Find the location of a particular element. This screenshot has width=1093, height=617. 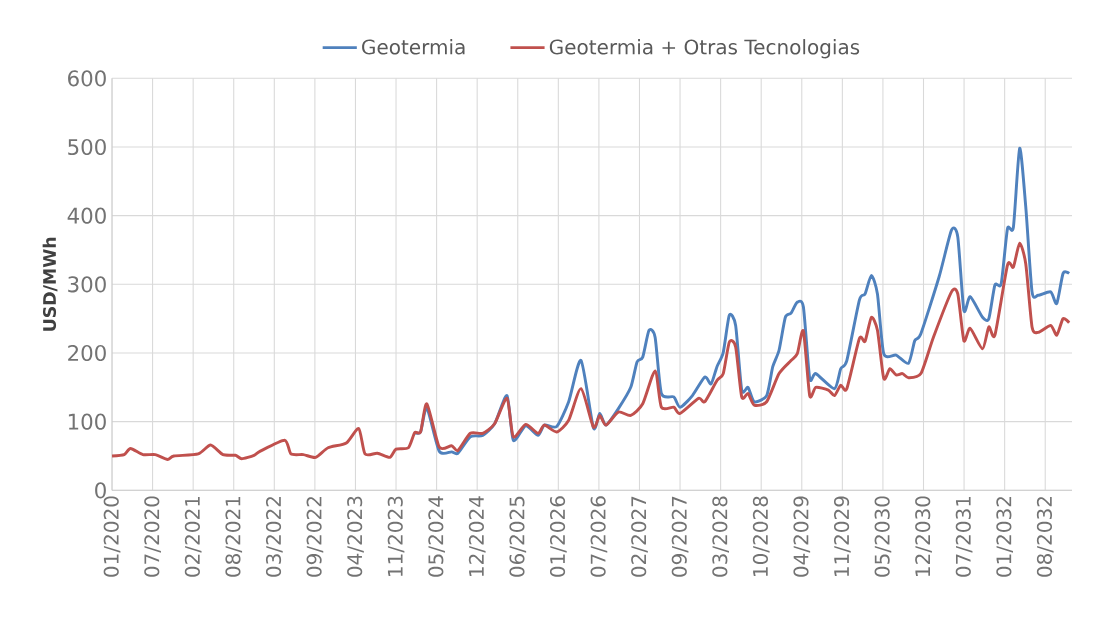

y-tick-label: 500 is located at coordinates (87, 147).